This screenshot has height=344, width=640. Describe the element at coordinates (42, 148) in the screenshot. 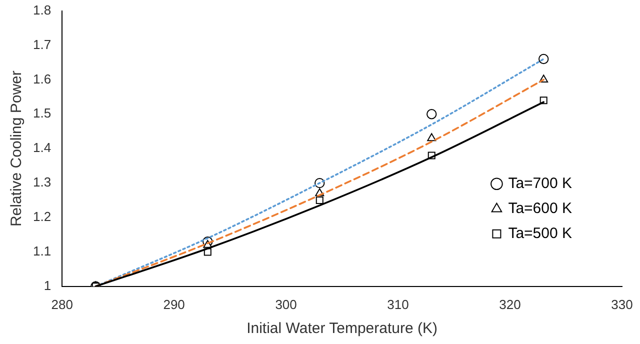

I see `y-tick-label: 1.4` at that location.